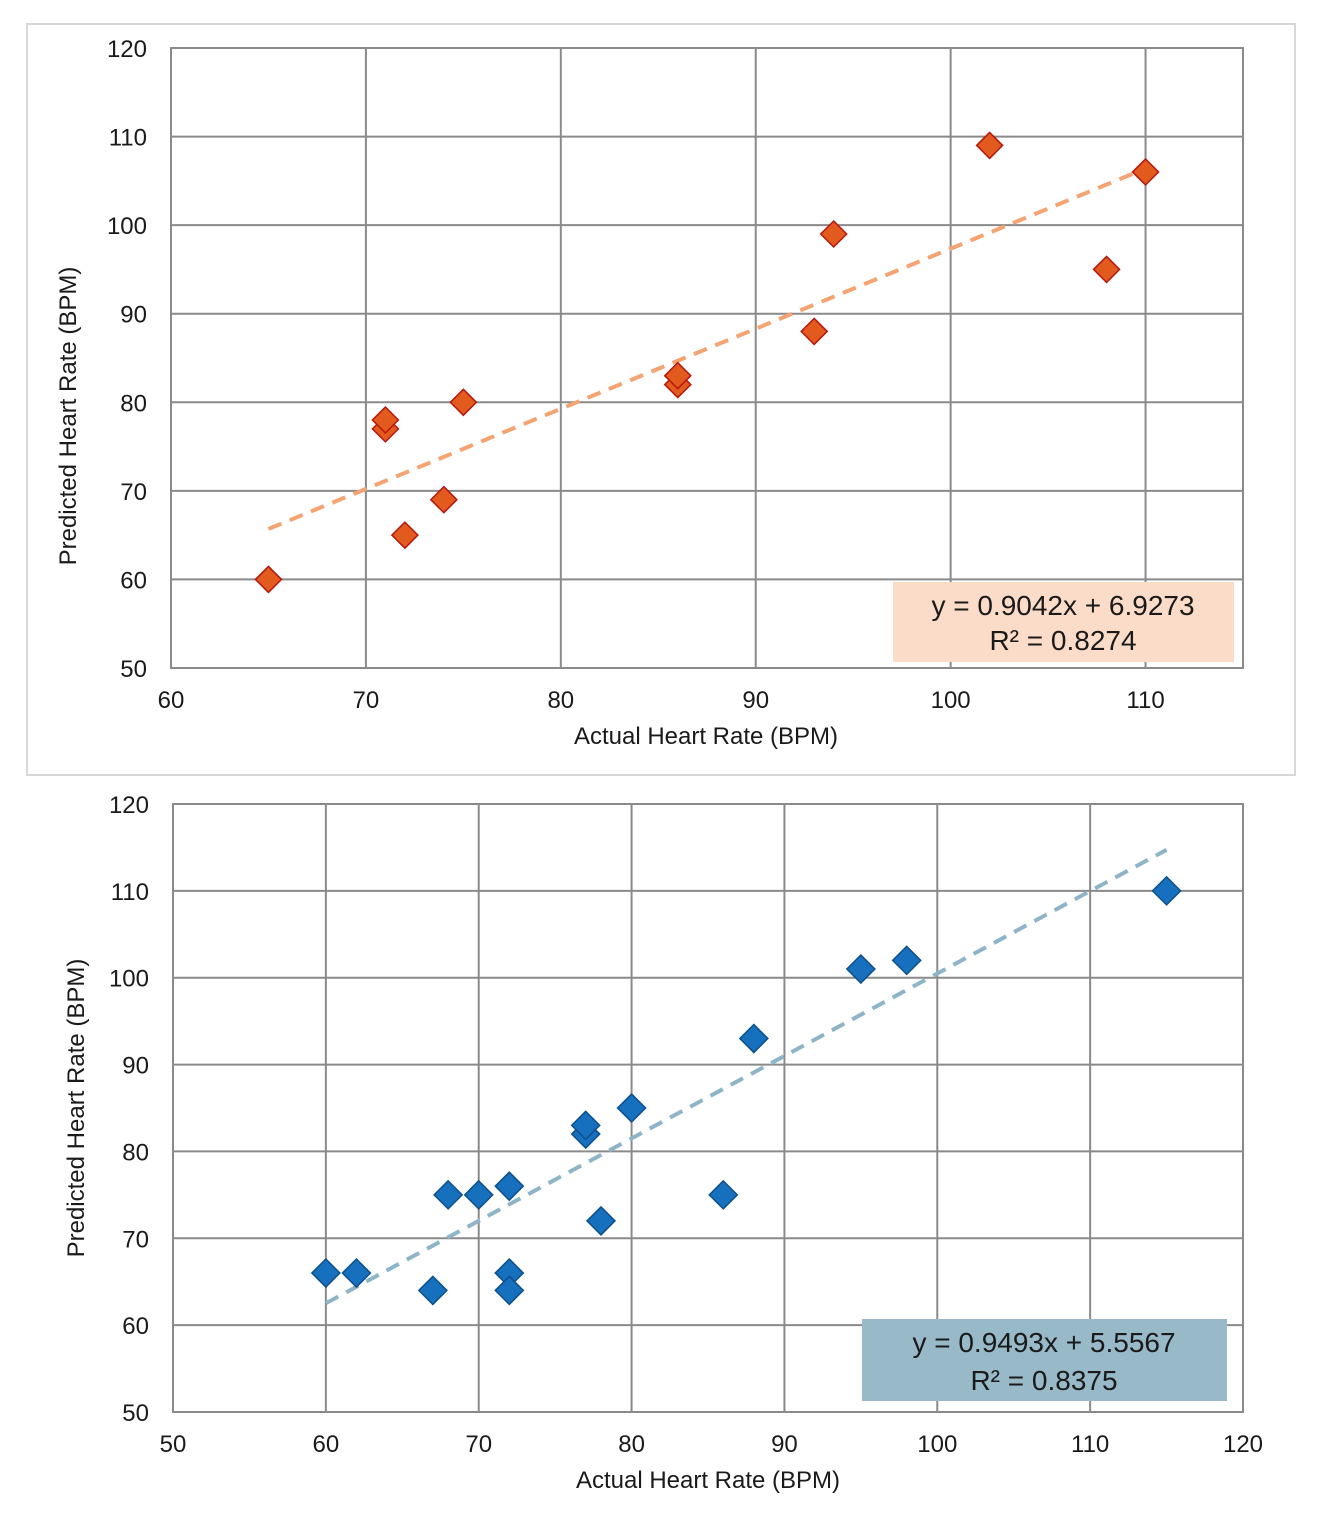 Image resolution: width=1317 pixels, height=1519 pixels. What do you see at coordinates (135, 1066) in the screenshot?
I see `chart-2-y-tick-label: 90` at bounding box center [135, 1066].